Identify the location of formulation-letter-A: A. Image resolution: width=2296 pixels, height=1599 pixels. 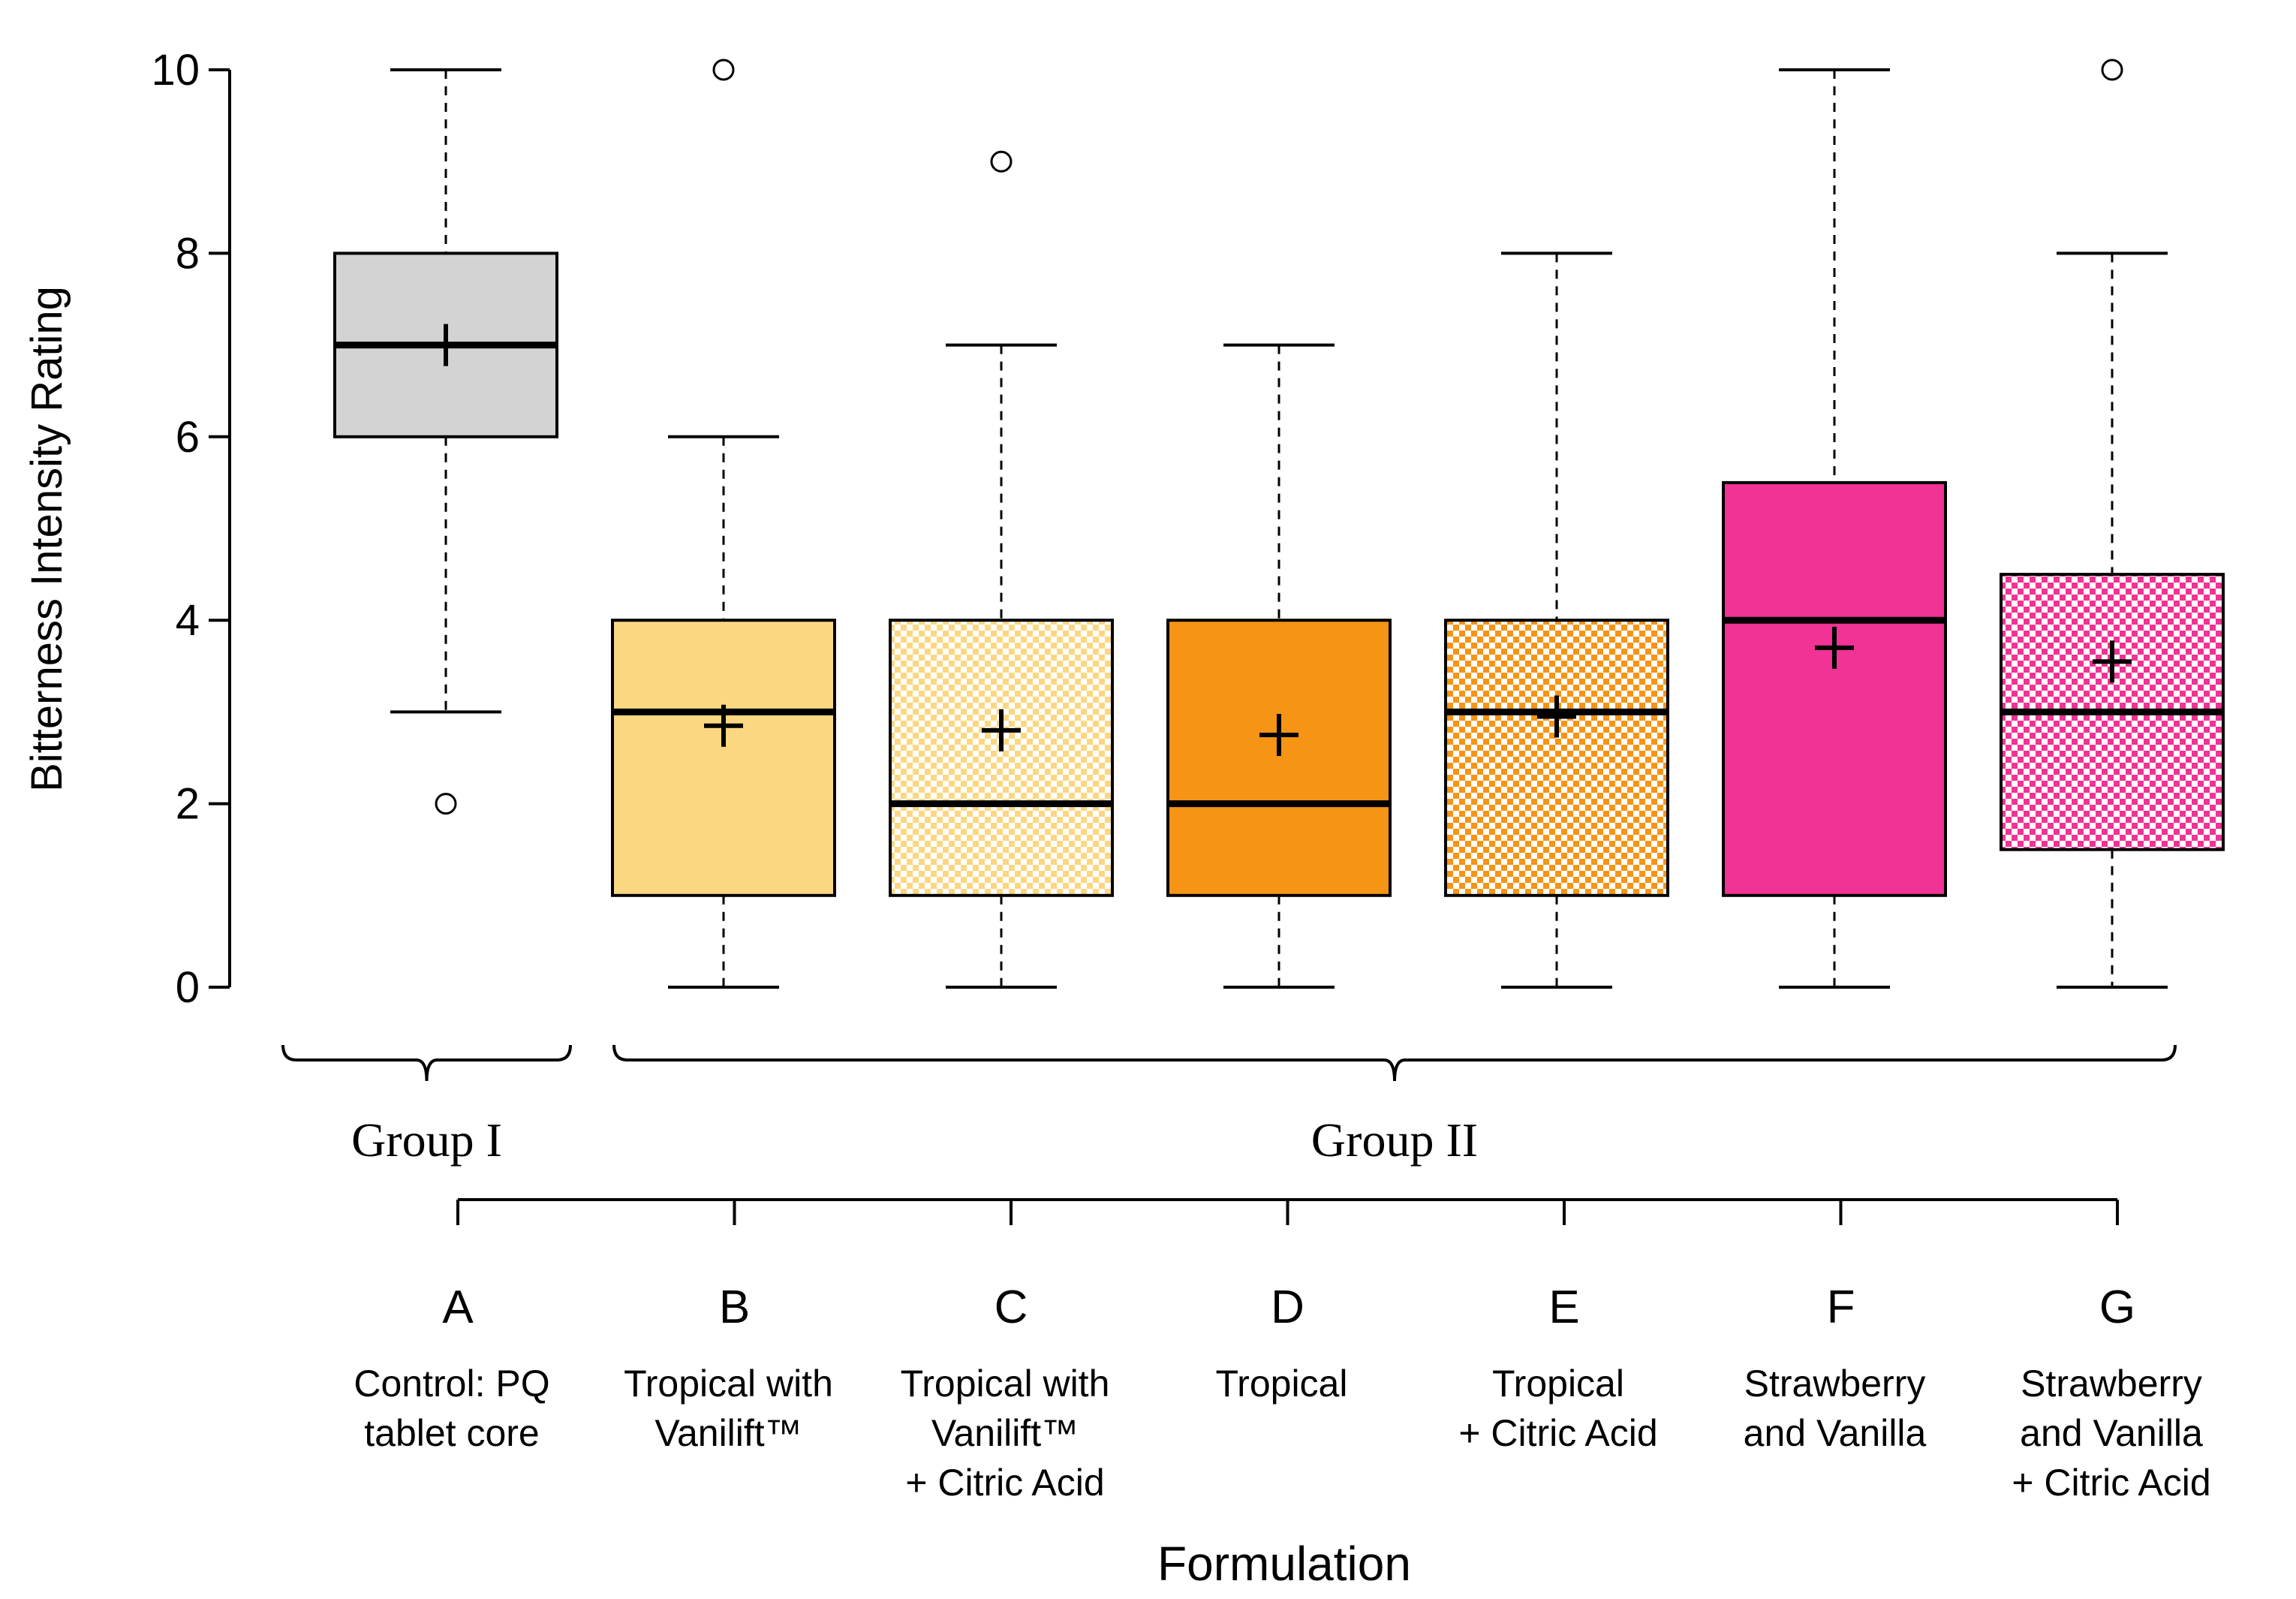
(458, 1307).